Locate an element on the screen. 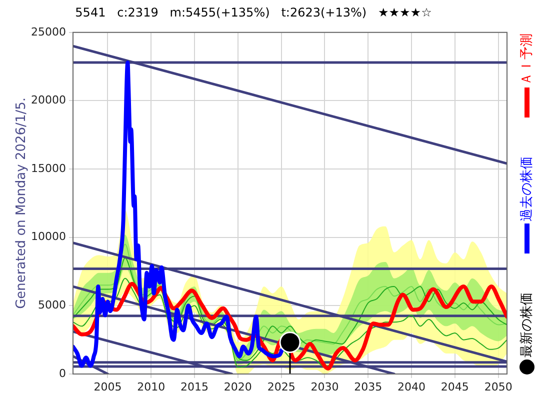 The height and width of the screenshot is (420, 560). y-tick-label: 20000 is located at coordinates (48, 100).